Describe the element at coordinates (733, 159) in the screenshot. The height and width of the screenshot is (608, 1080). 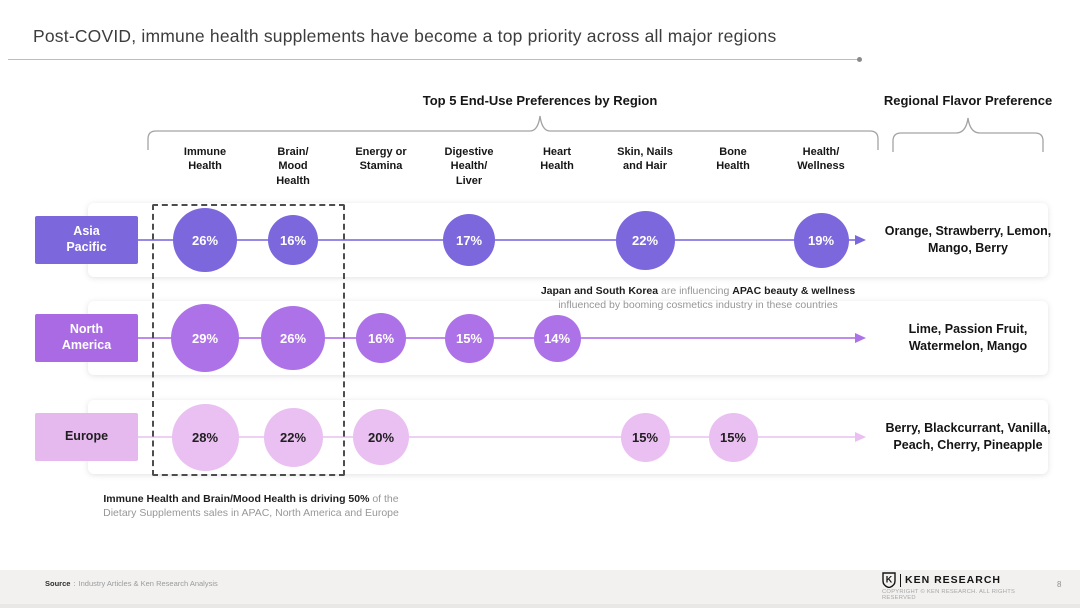
I see `column-header: Bone Health` at that location.